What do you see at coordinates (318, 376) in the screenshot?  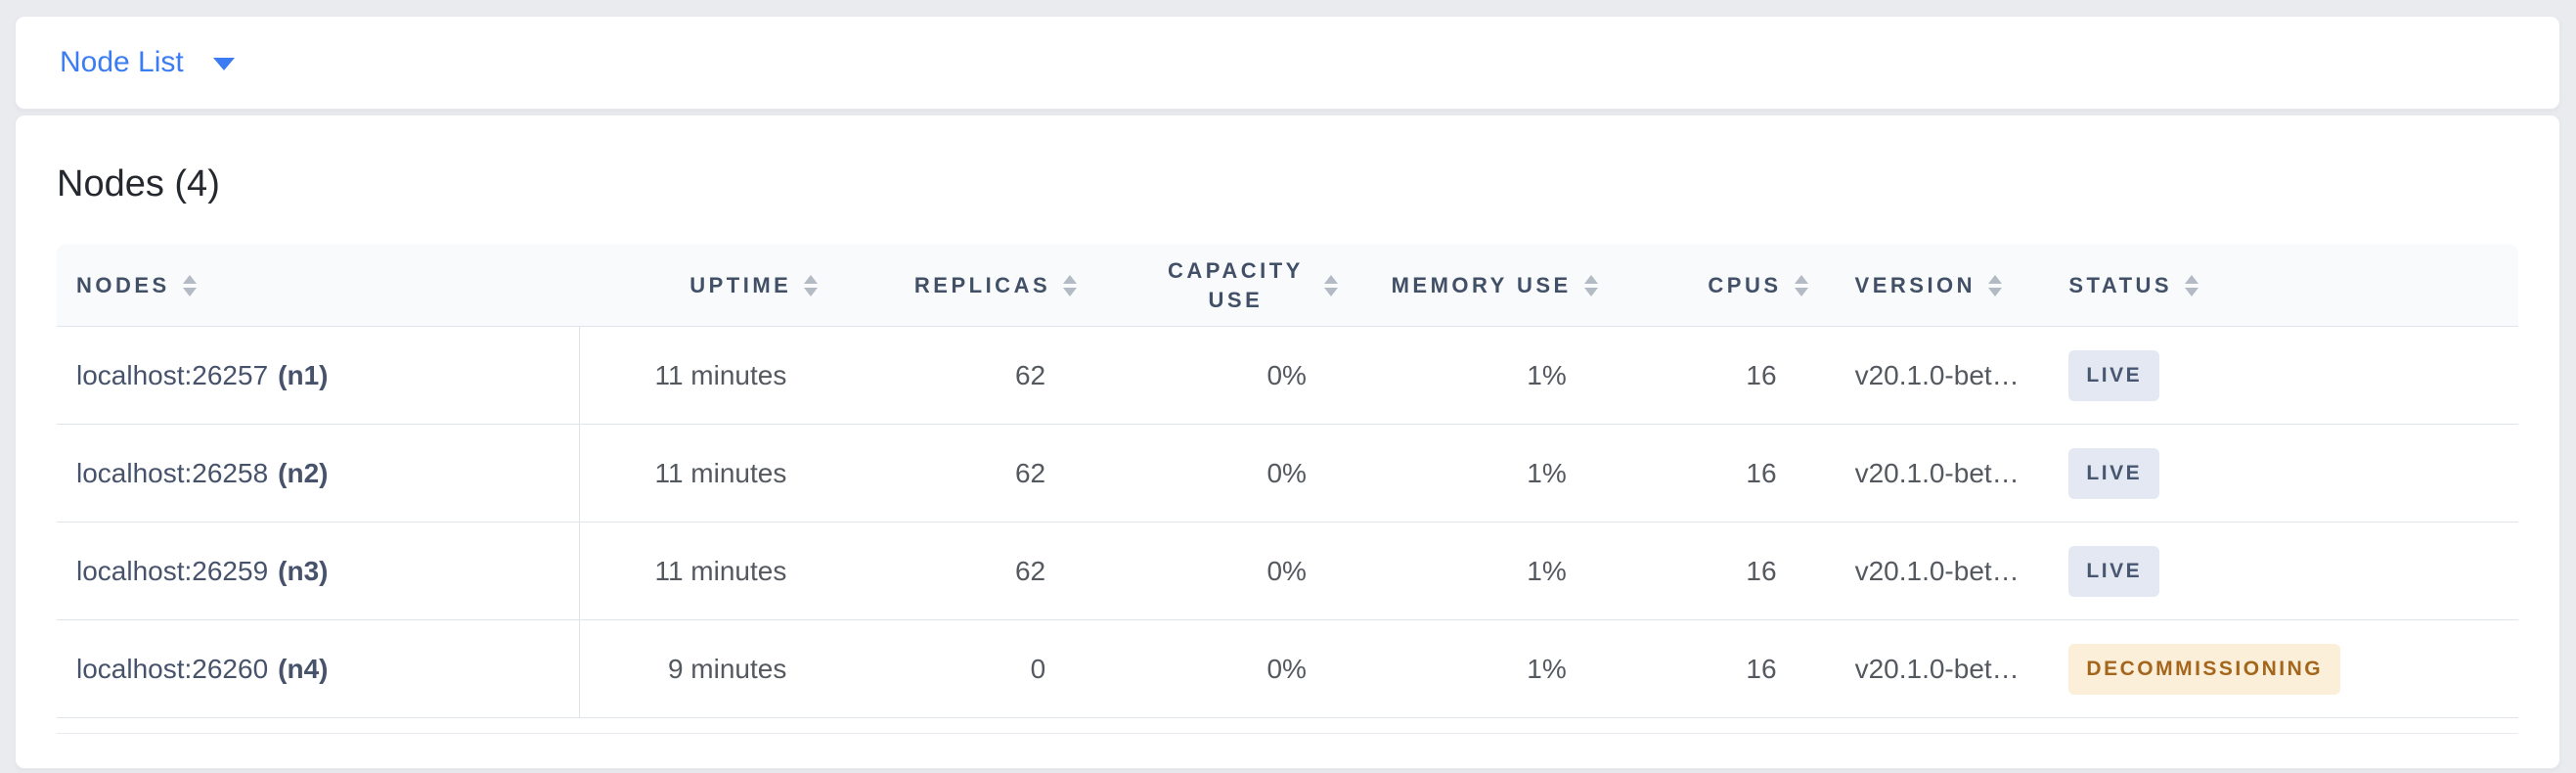 I see `node-address-cell: localhost:26257 (n1)` at bounding box center [318, 376].